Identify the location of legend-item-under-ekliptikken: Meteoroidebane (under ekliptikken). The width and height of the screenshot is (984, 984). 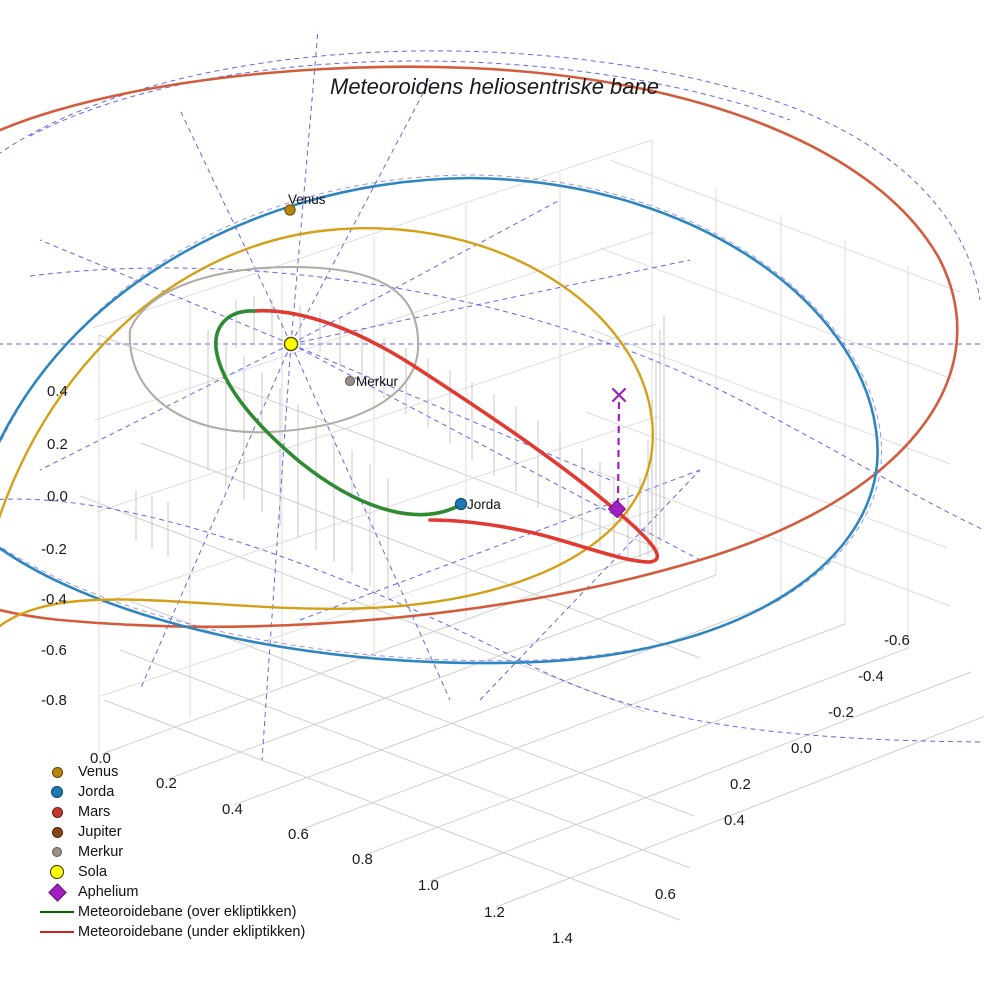
(170, 932).